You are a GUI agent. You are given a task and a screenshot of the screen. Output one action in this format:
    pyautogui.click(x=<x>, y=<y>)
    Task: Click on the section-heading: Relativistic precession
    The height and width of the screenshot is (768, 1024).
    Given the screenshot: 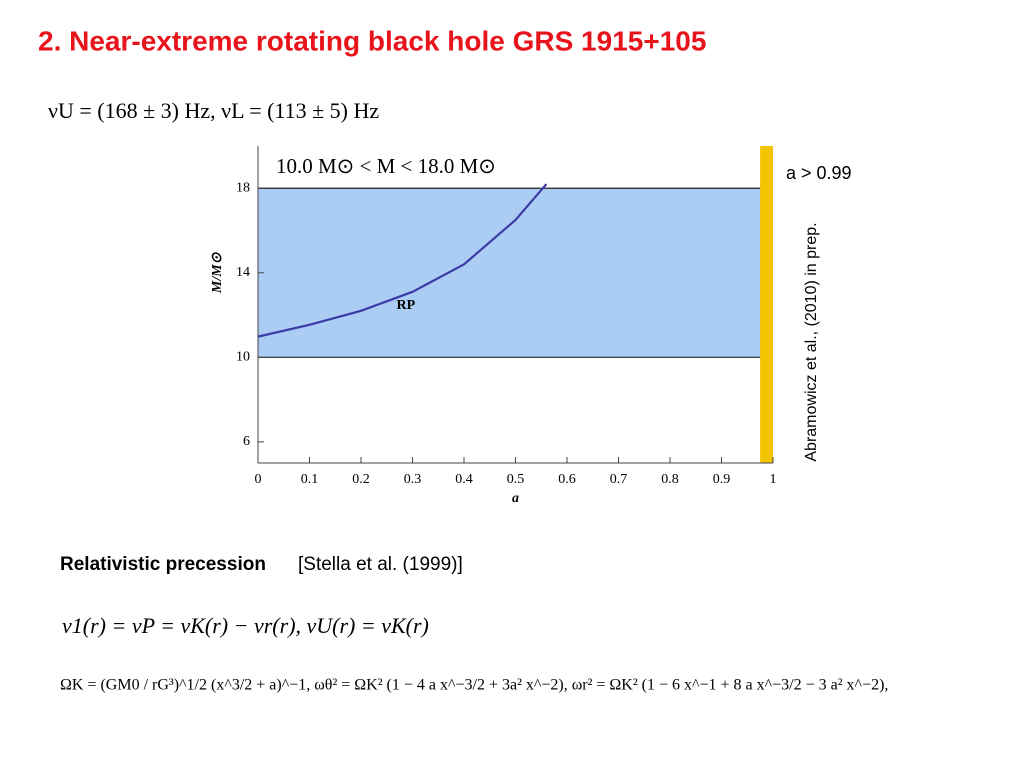 What is the action you would take?
    pyautogui.click(x=163, y=564)
    